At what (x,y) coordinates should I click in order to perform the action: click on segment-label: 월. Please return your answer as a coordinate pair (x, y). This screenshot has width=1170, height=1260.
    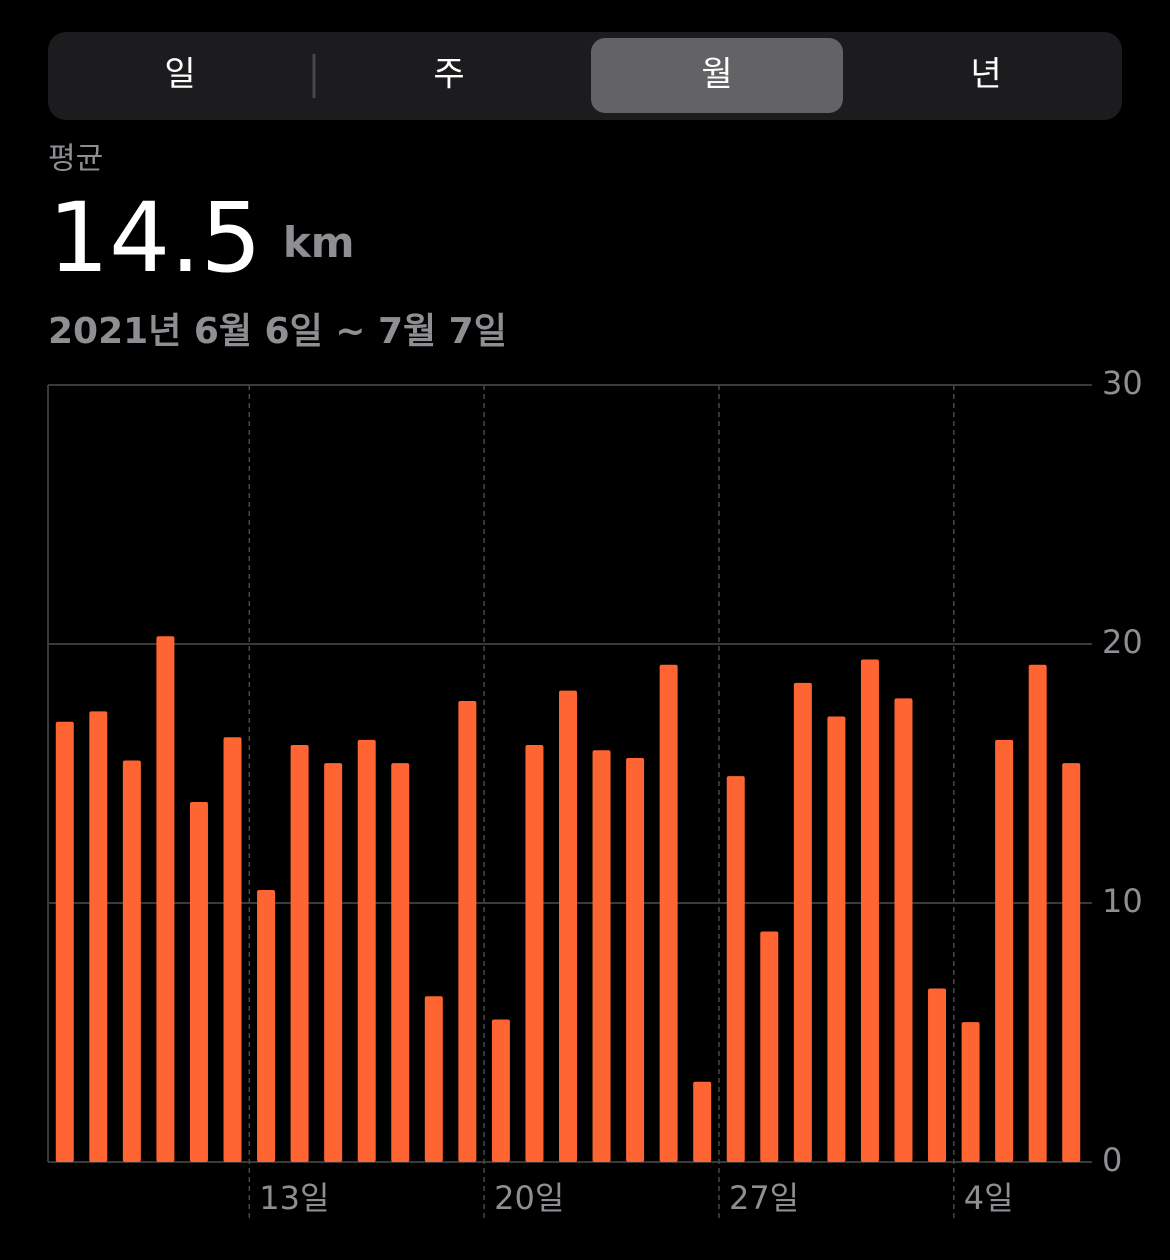
    Looking at the image, I should click on (716, 75).